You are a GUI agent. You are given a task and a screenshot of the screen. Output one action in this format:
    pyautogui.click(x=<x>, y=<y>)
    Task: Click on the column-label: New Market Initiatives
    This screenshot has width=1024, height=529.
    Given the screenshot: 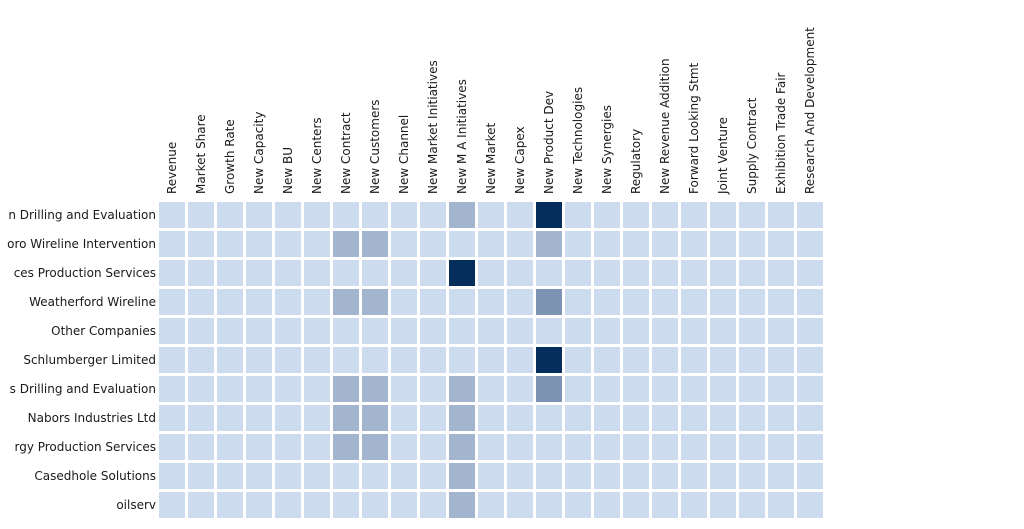 What is the action you would take?
    pyautogui.click(x=433, y=127)
    